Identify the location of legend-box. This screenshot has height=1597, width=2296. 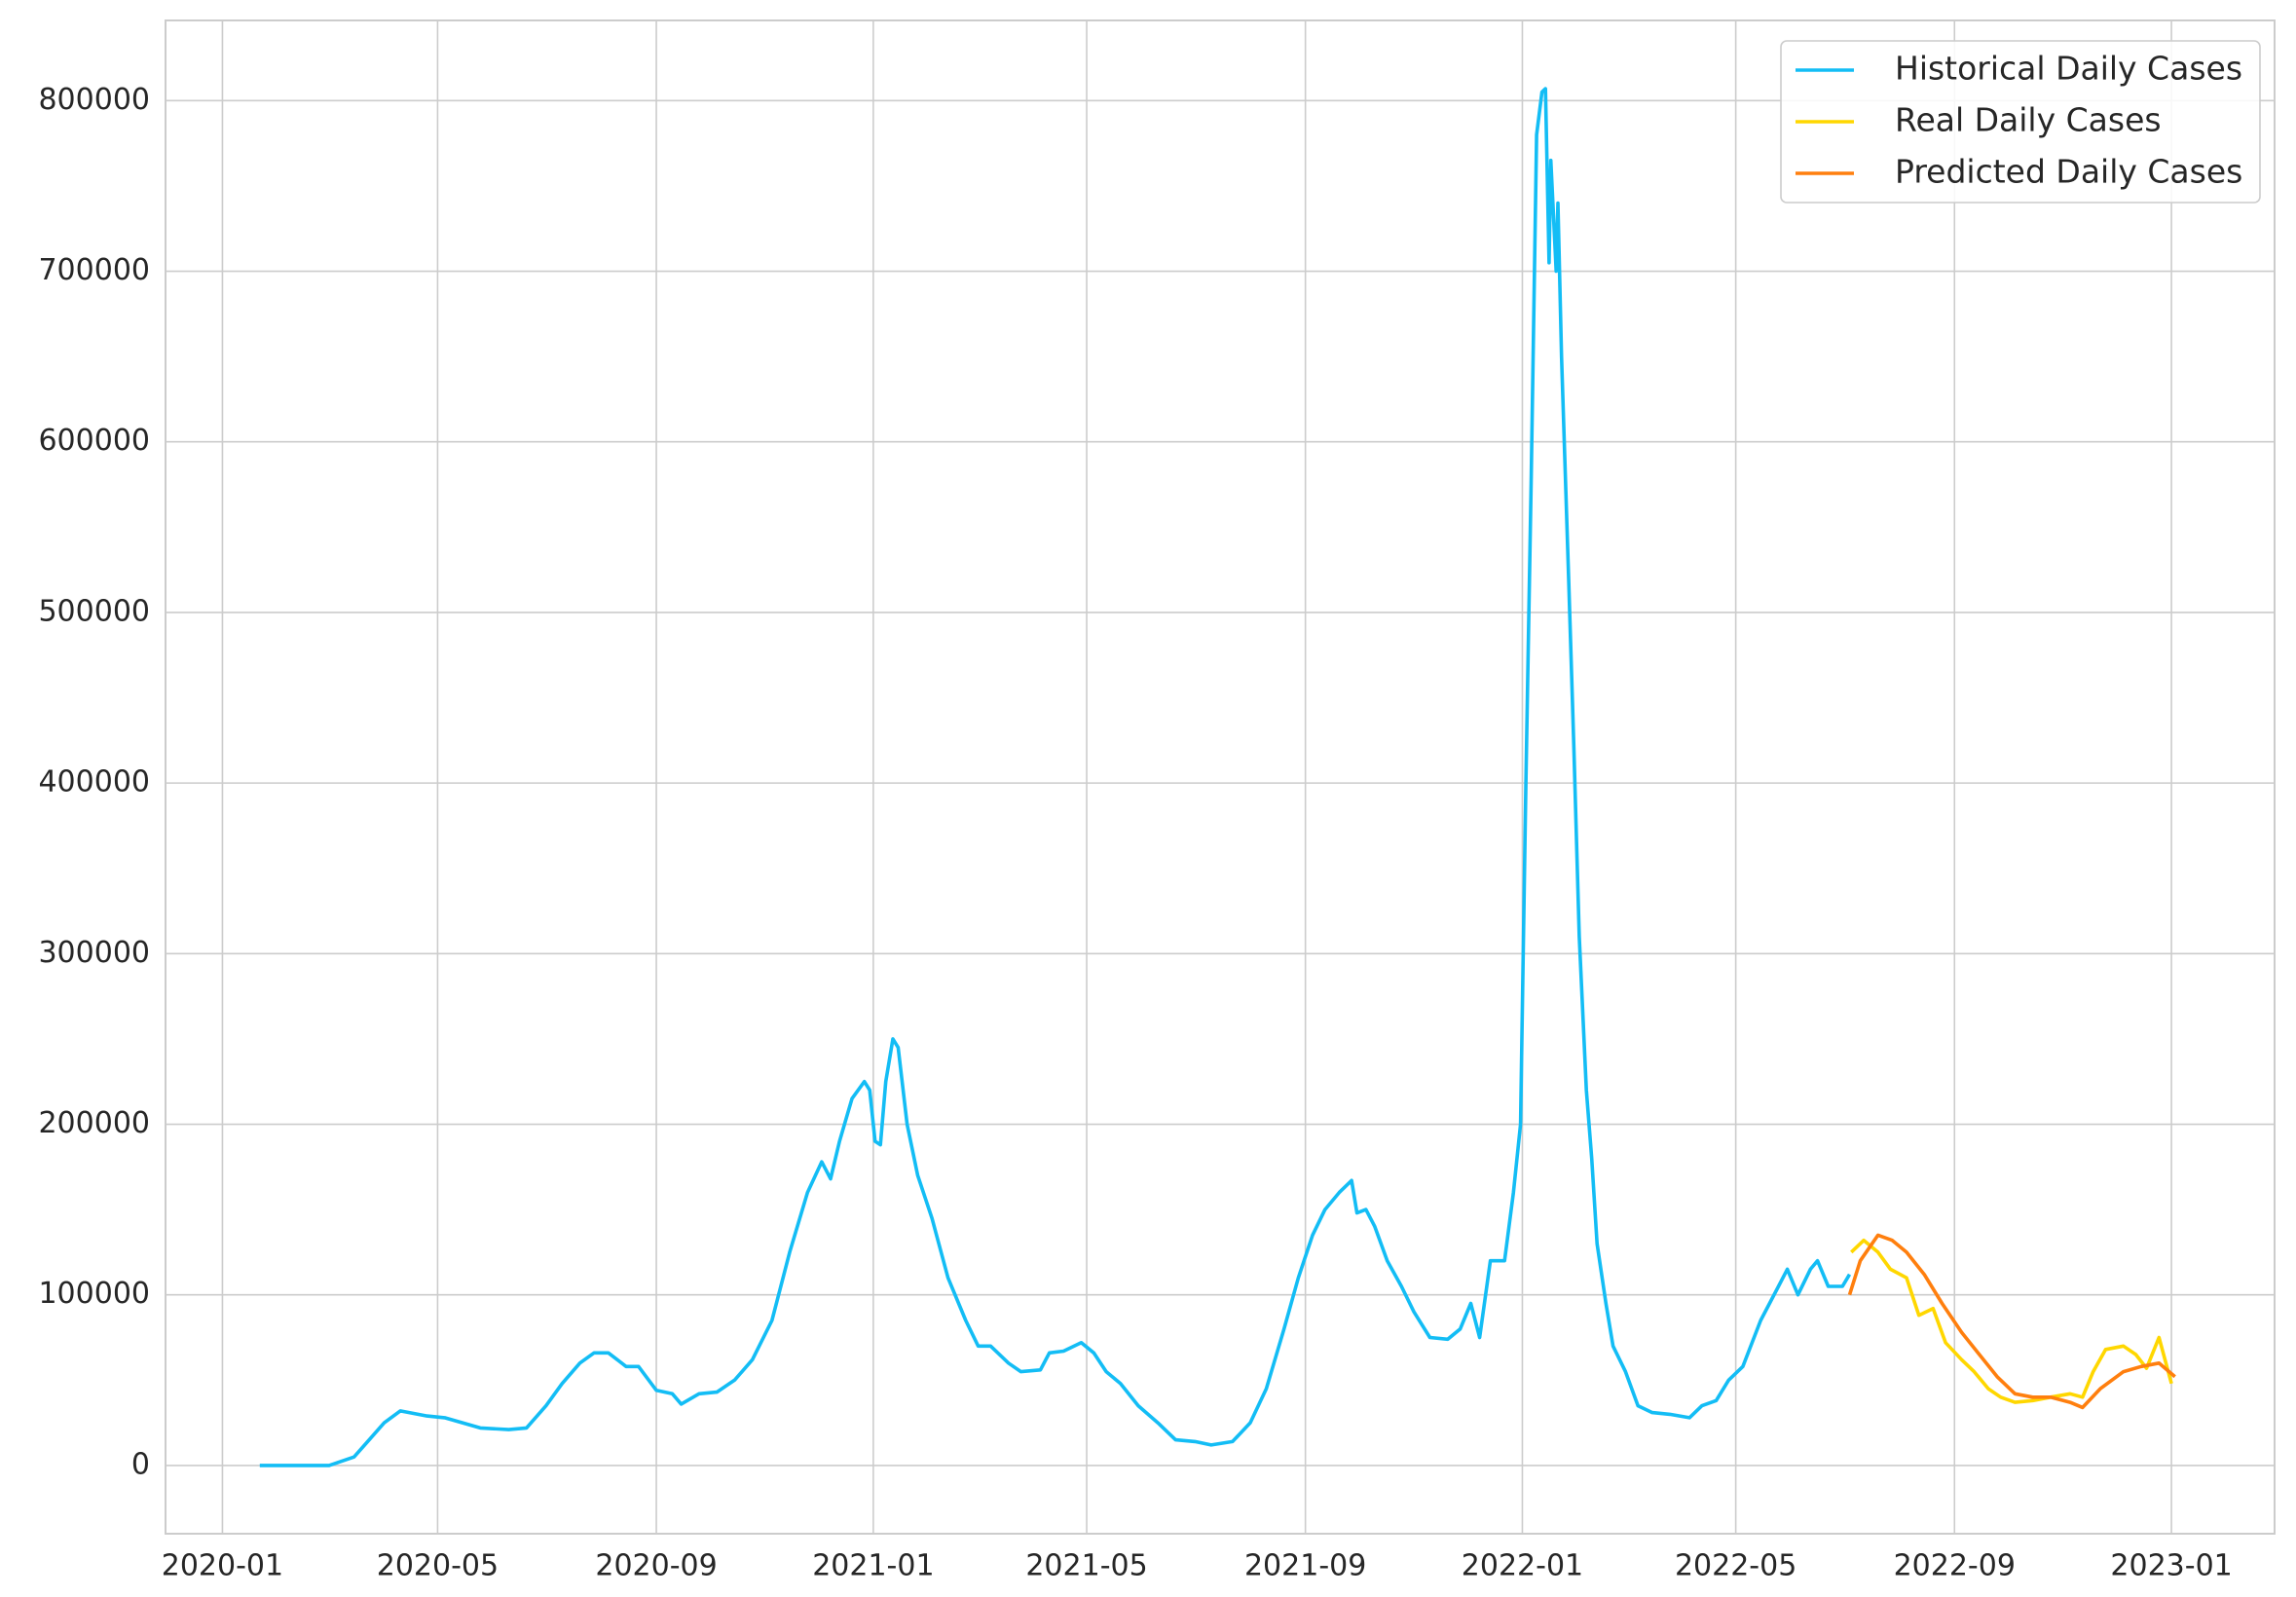
(2020, 122).